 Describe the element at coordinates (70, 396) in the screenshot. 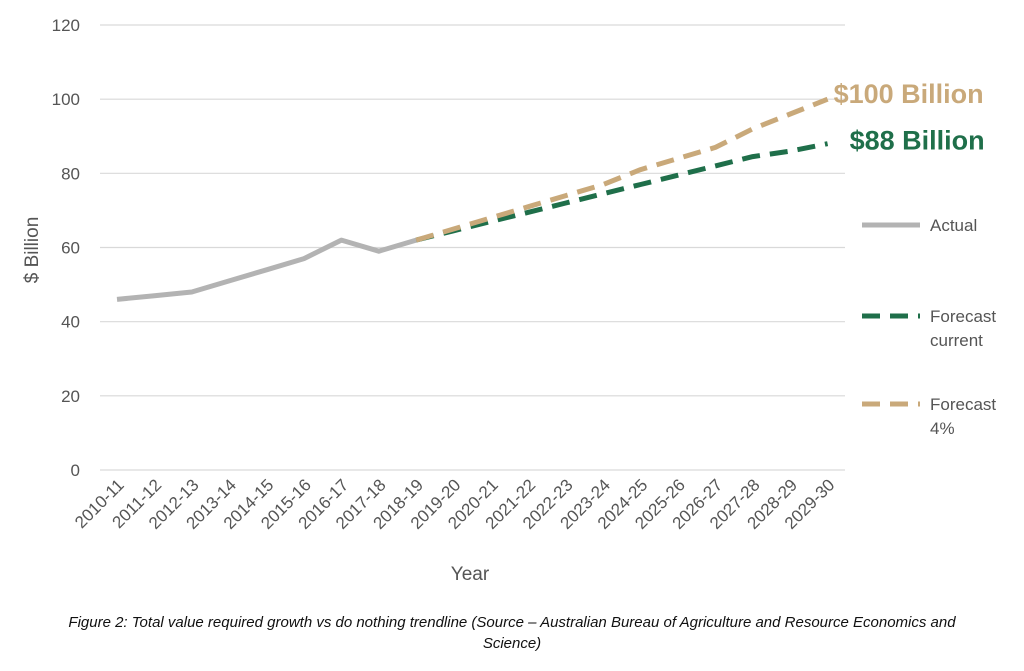

I see `y-tick-label: 20` at that location.